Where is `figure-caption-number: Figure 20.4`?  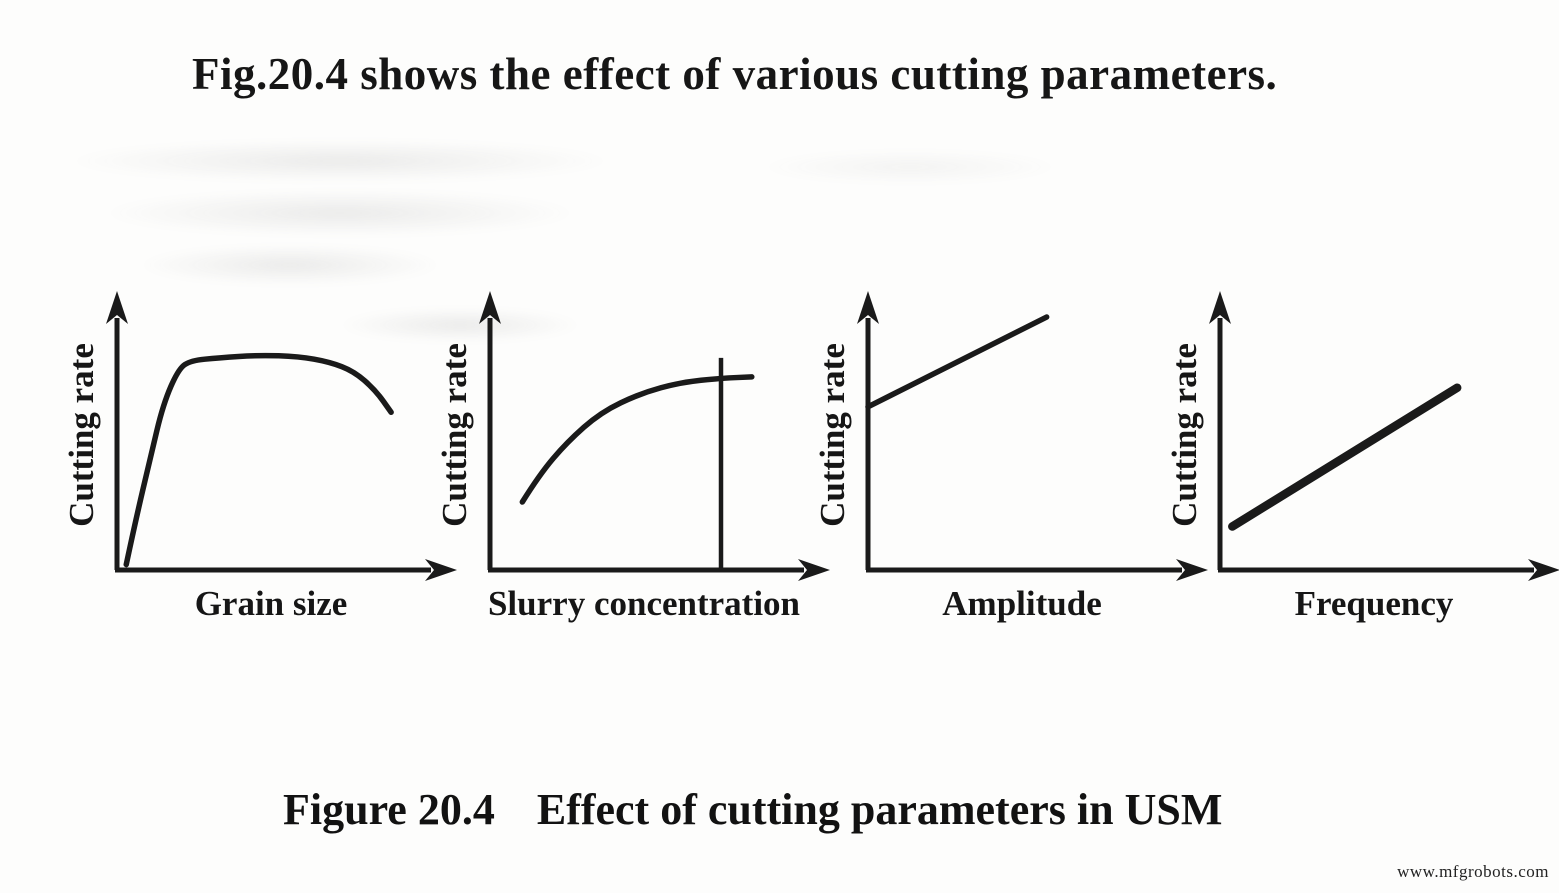 figure-caption-number: Figure 20.4 is located at coordinates (389, 809).